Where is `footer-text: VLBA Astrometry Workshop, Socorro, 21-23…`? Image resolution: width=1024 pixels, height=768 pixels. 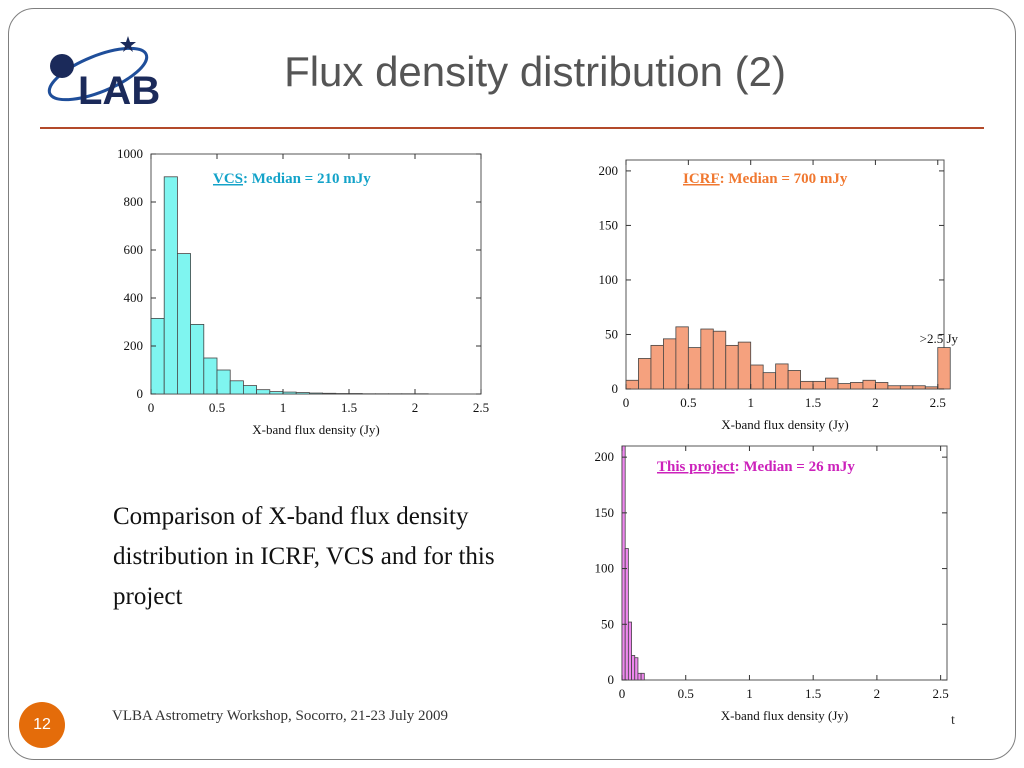 footer-text: VLBA Astrometry Workshop, Socorro, 21-23… is located at coordinates (280, 716).